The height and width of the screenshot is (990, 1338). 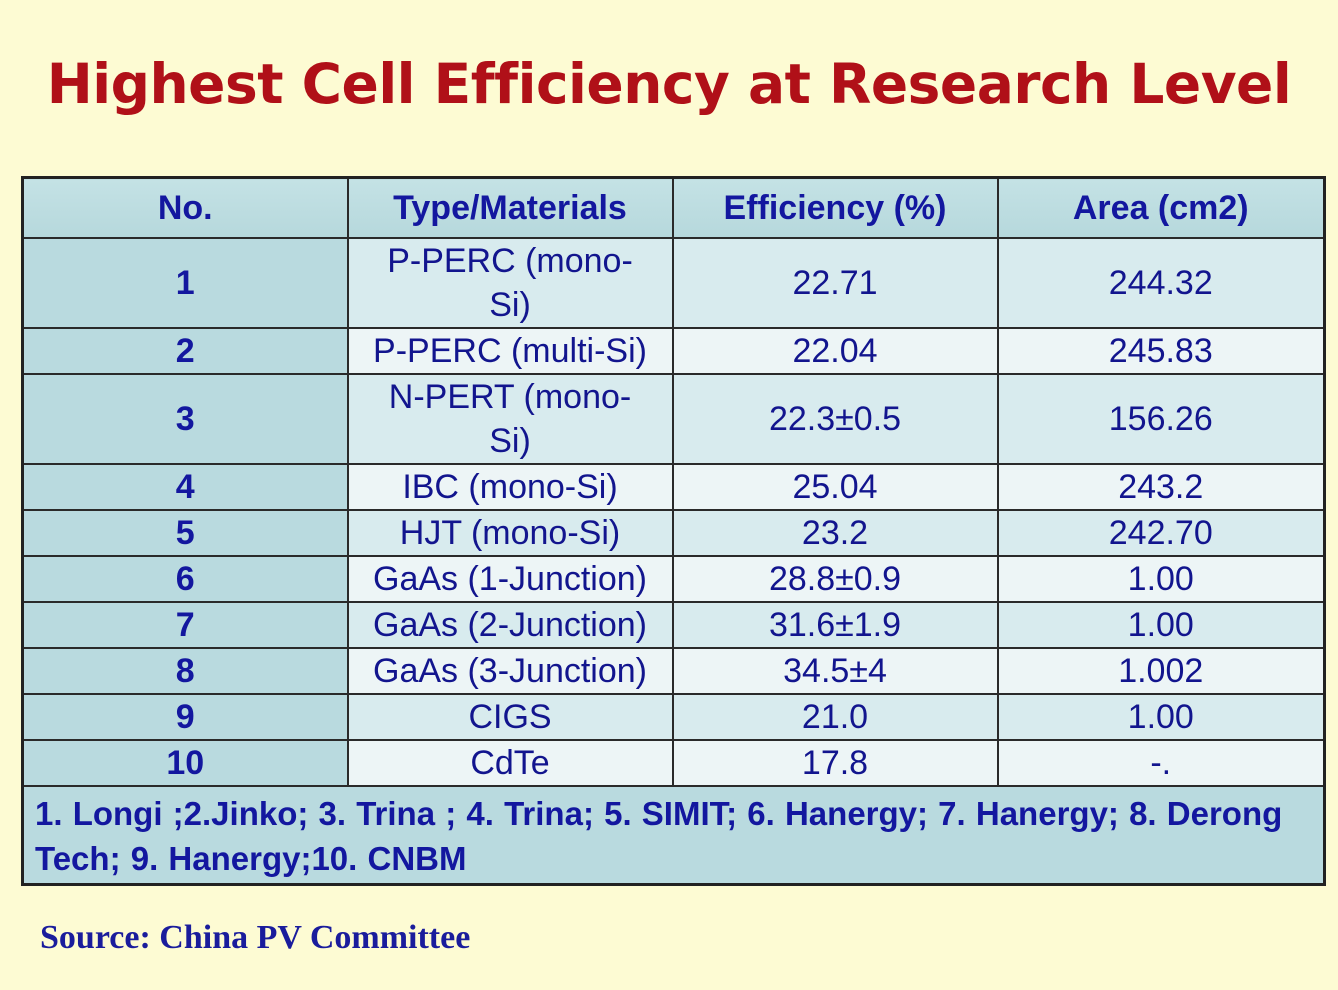 I want to click on row-type: P-PERC (mono-Si), so click(x=510, y=283).